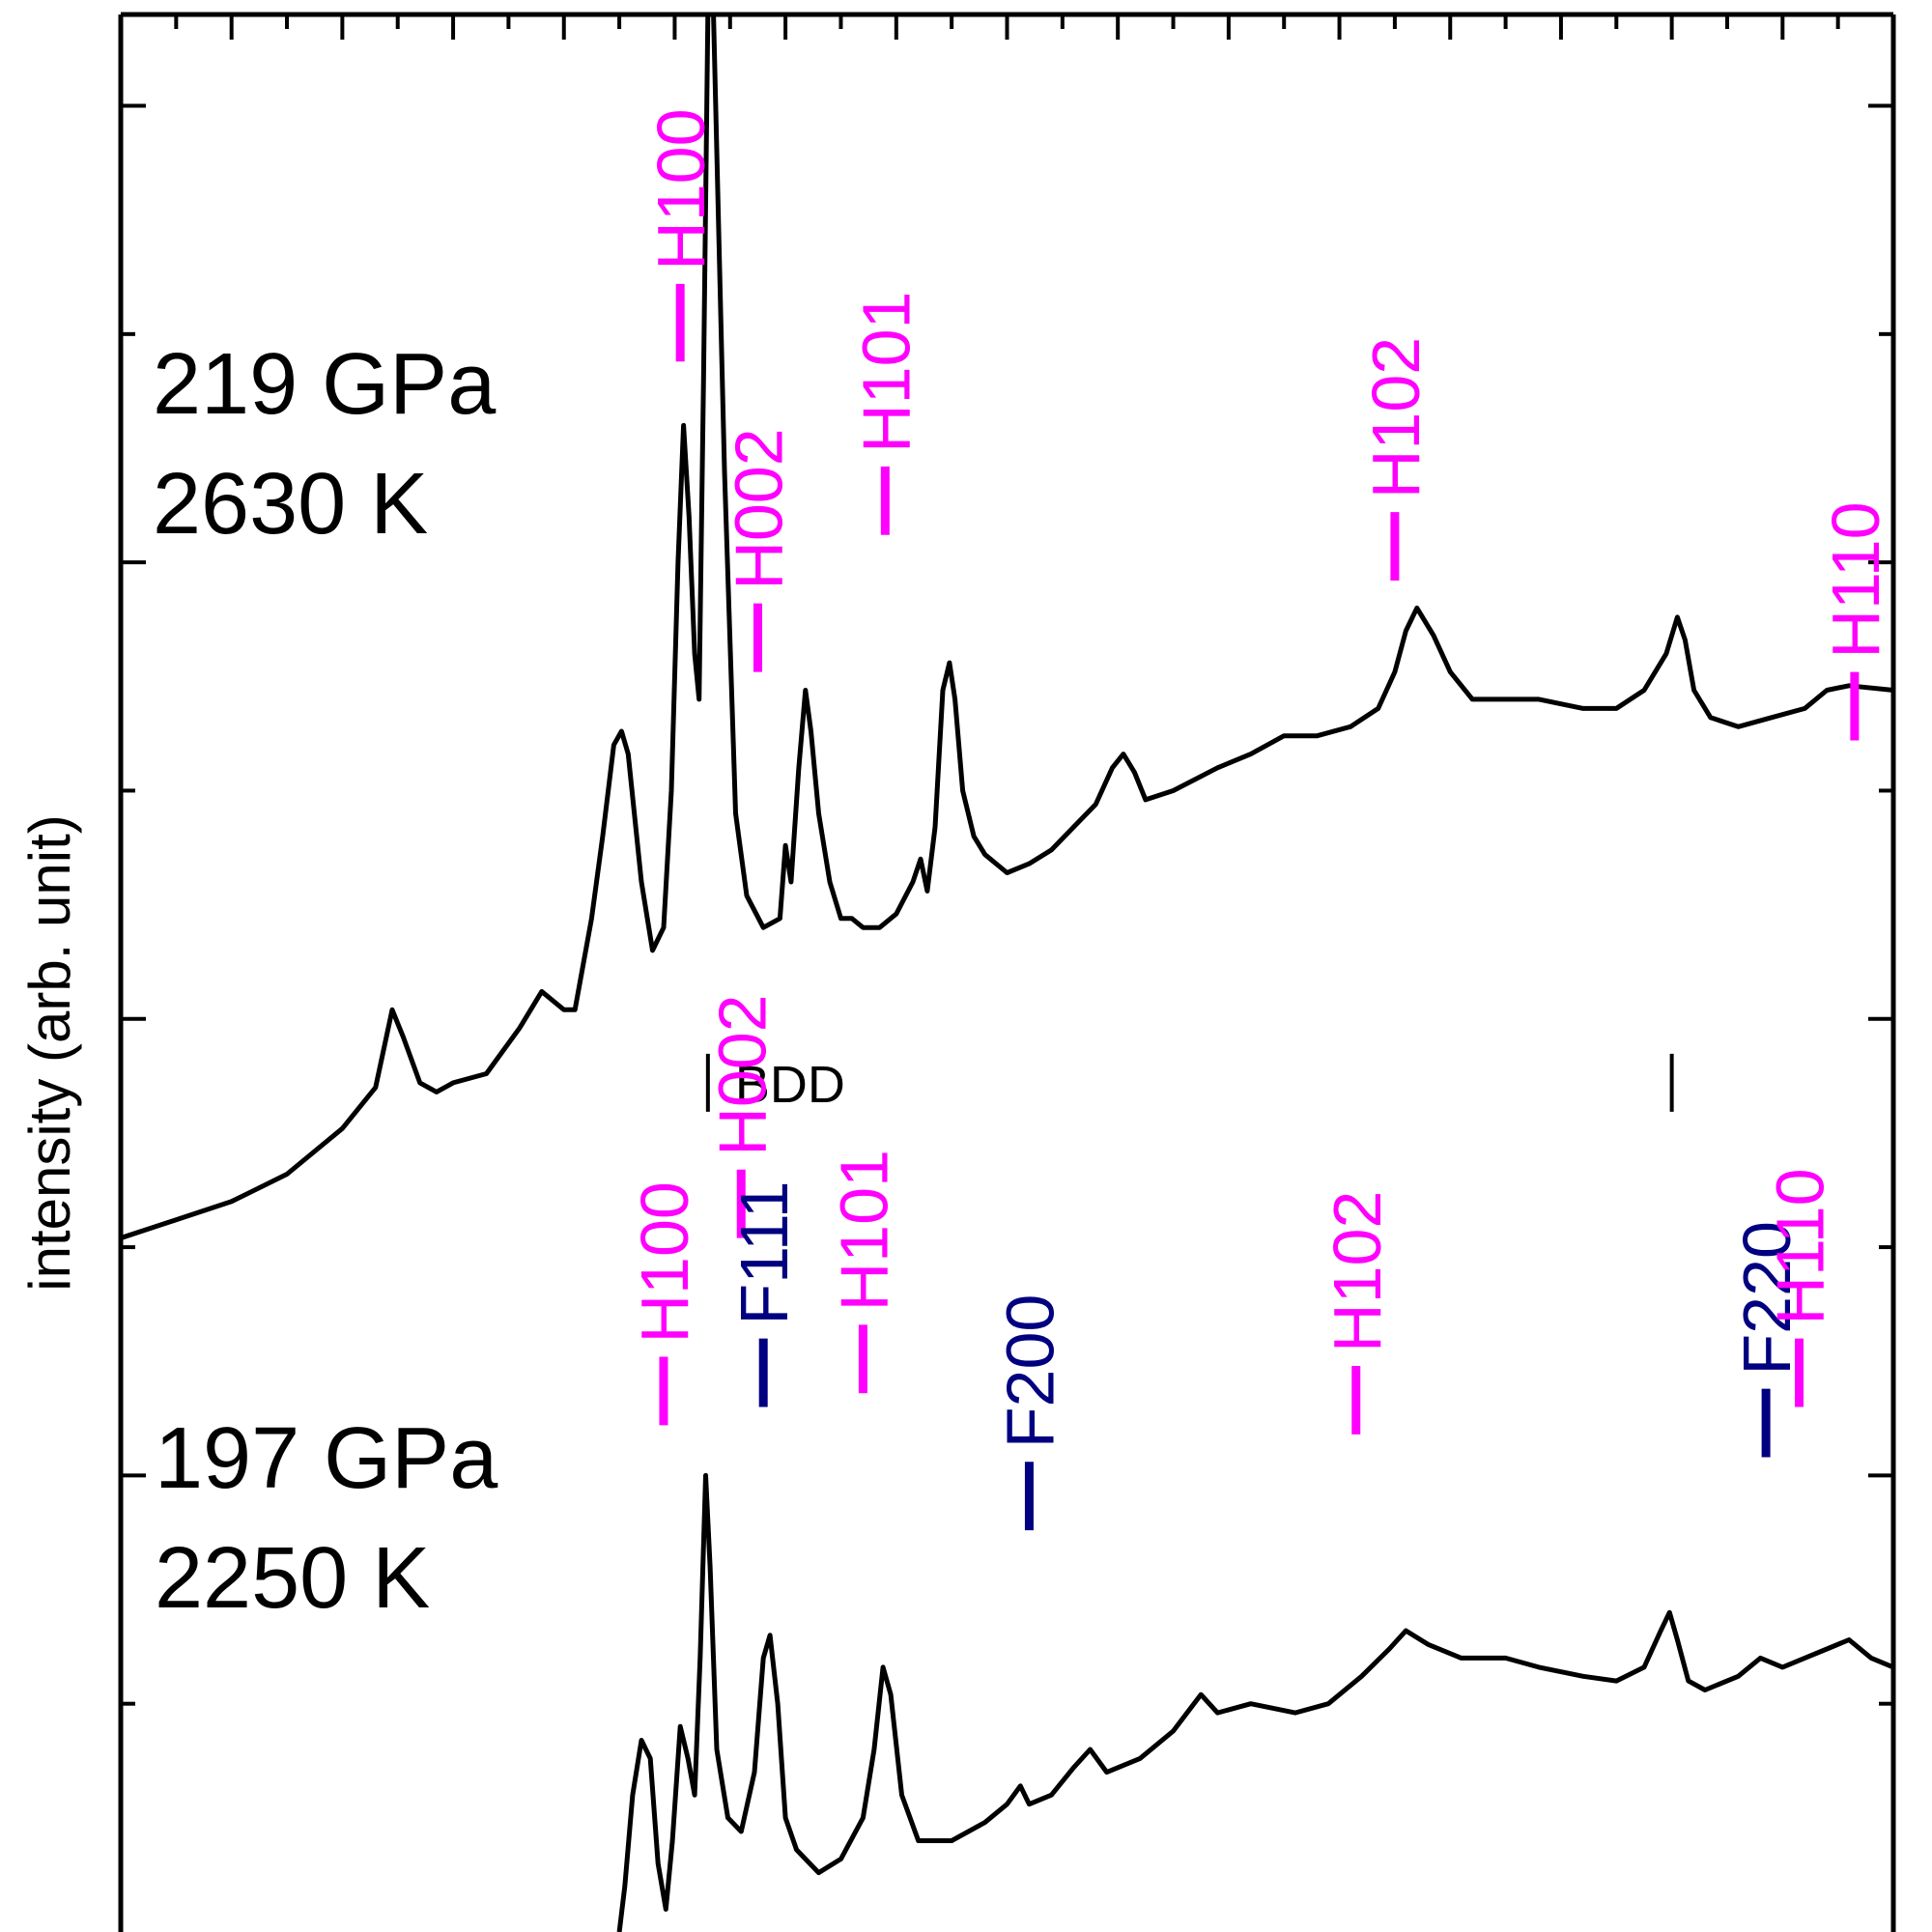 This screenshot has width=1932, height=1932. I want to click on bdd-label: BDD, so click(790, 1085).